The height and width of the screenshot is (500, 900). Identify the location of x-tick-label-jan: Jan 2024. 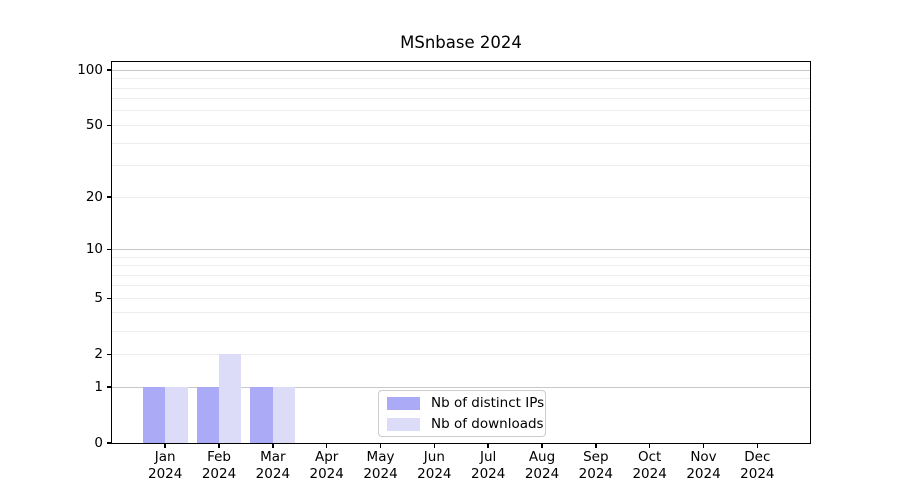
(165, 465).